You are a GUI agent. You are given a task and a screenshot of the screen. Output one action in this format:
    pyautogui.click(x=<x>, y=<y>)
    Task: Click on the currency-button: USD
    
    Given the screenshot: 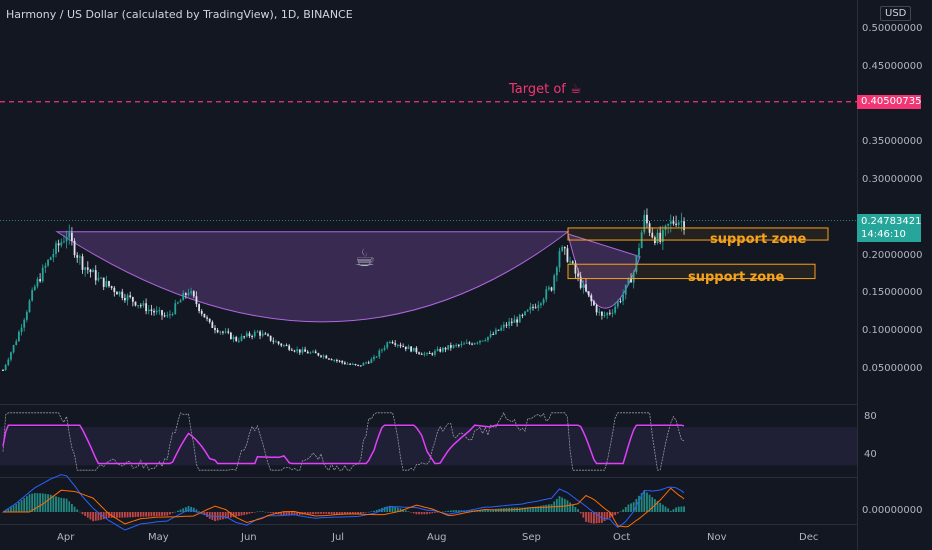 What is the action you would take?
    pyautogui.click(x=896, y=13)
    